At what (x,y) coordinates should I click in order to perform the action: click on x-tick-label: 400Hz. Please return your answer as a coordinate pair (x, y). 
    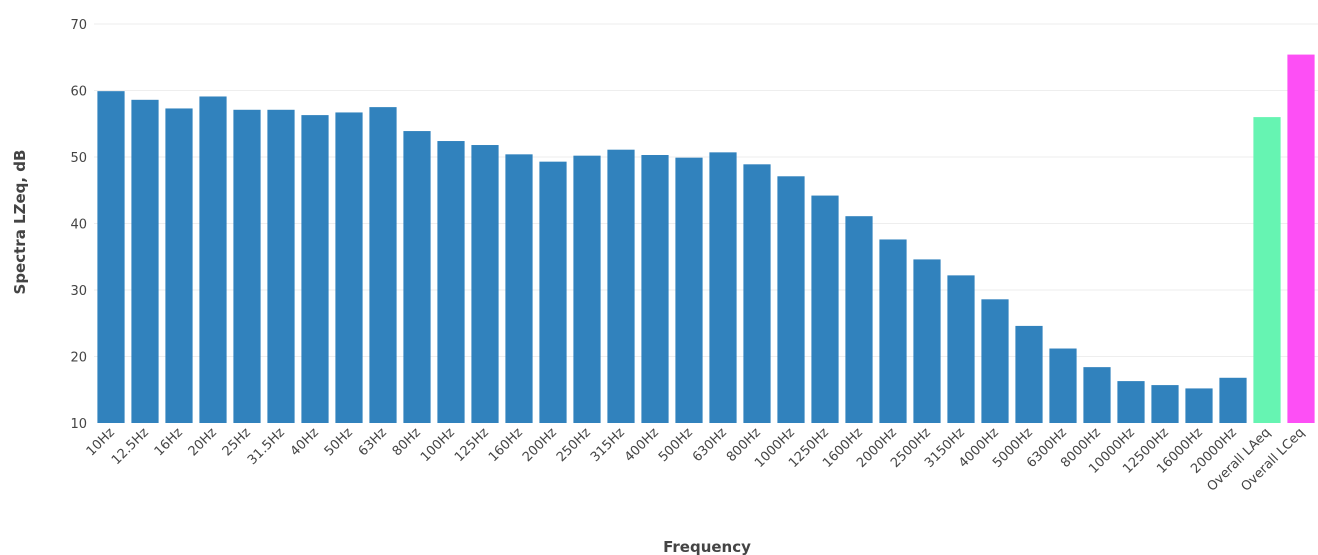
    Looking at the image, I should click on (642, 445).